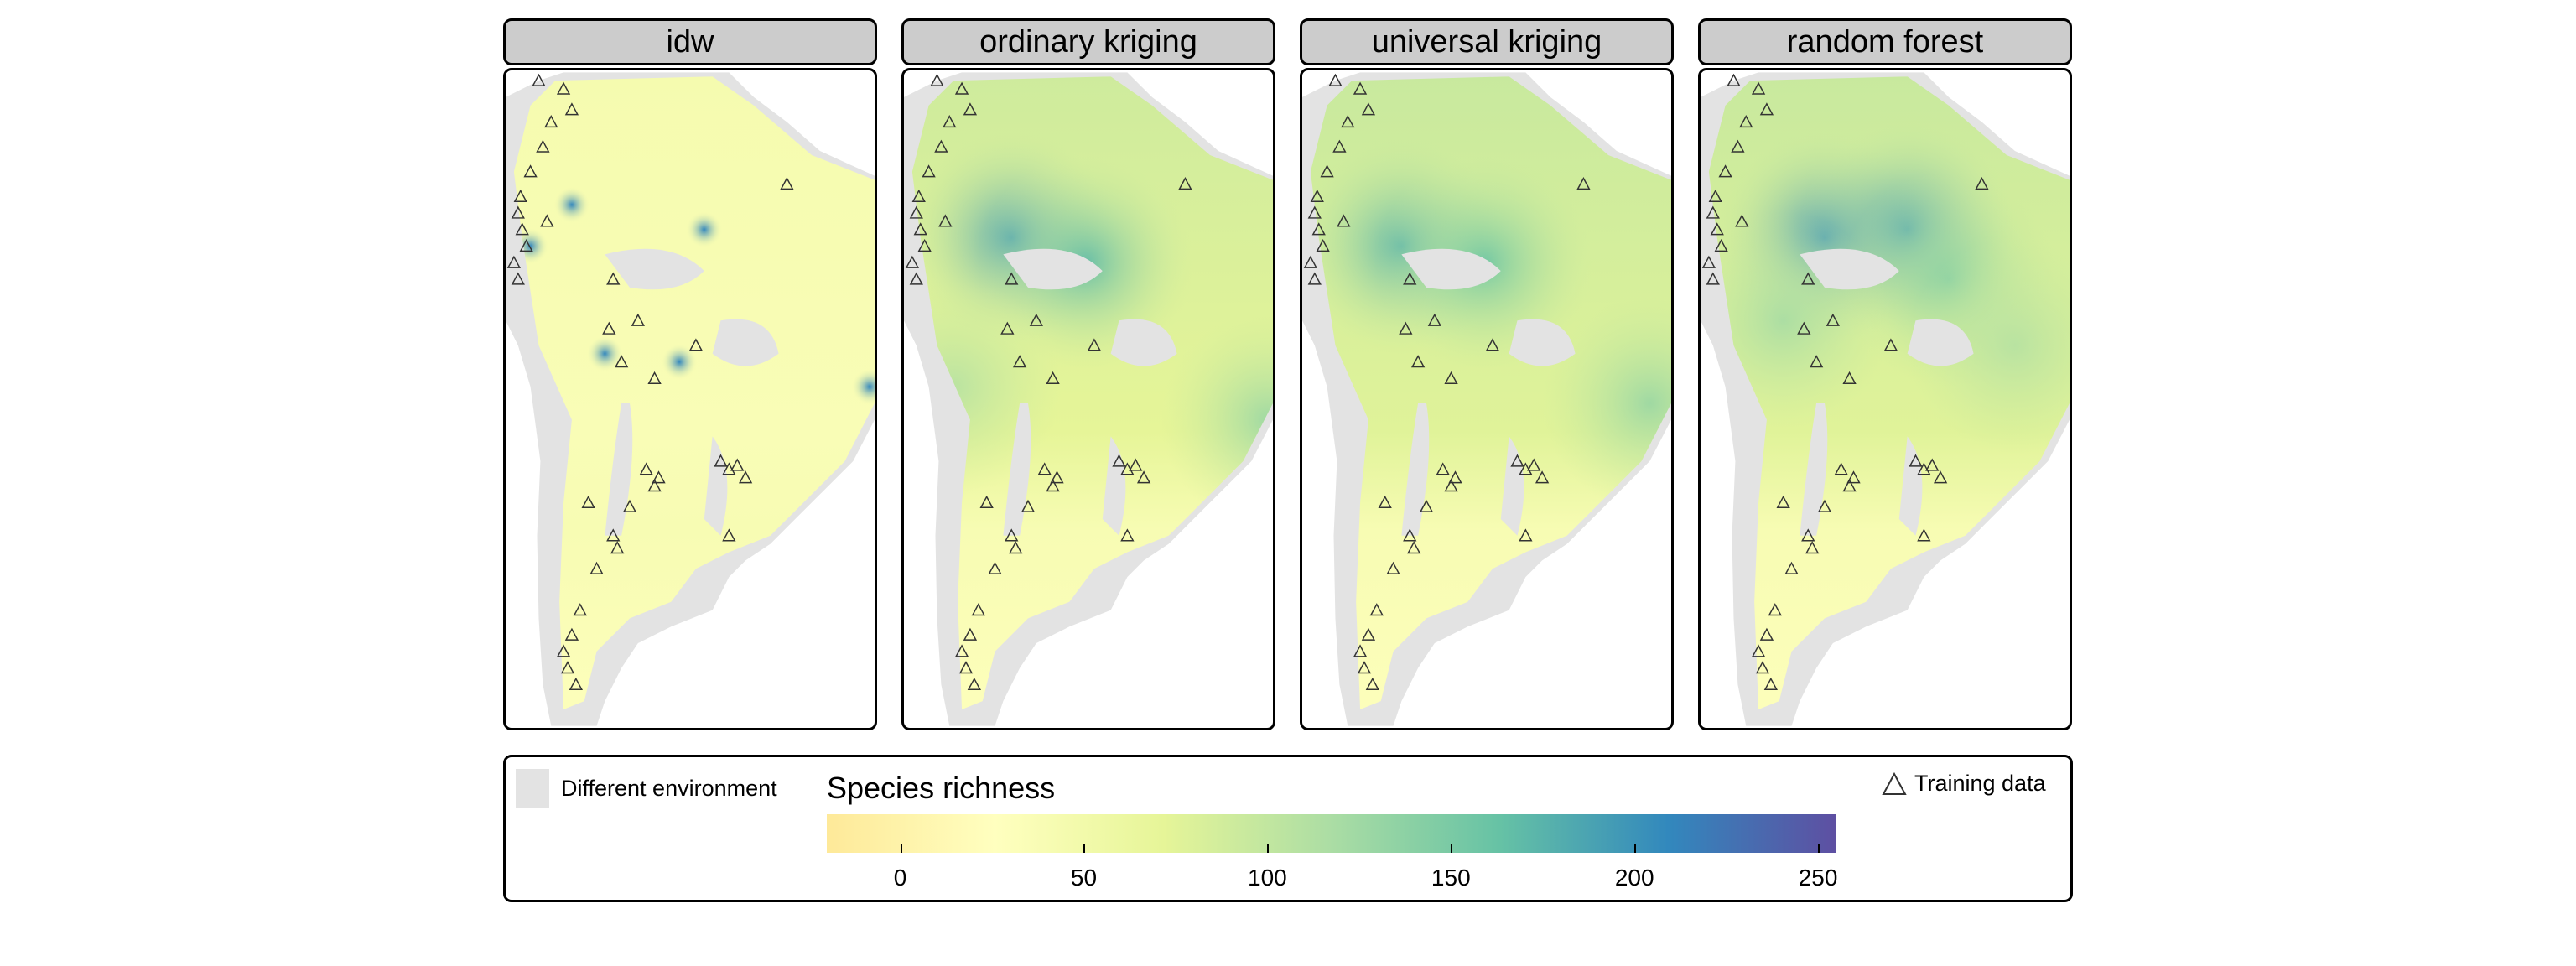 The height and width of the screenshot is (966, 2576). What do you see at coordinates (1084, 878) in the screenshot?
I see `colorbar-tick-label: 50` at bounding box center [1084, 878].